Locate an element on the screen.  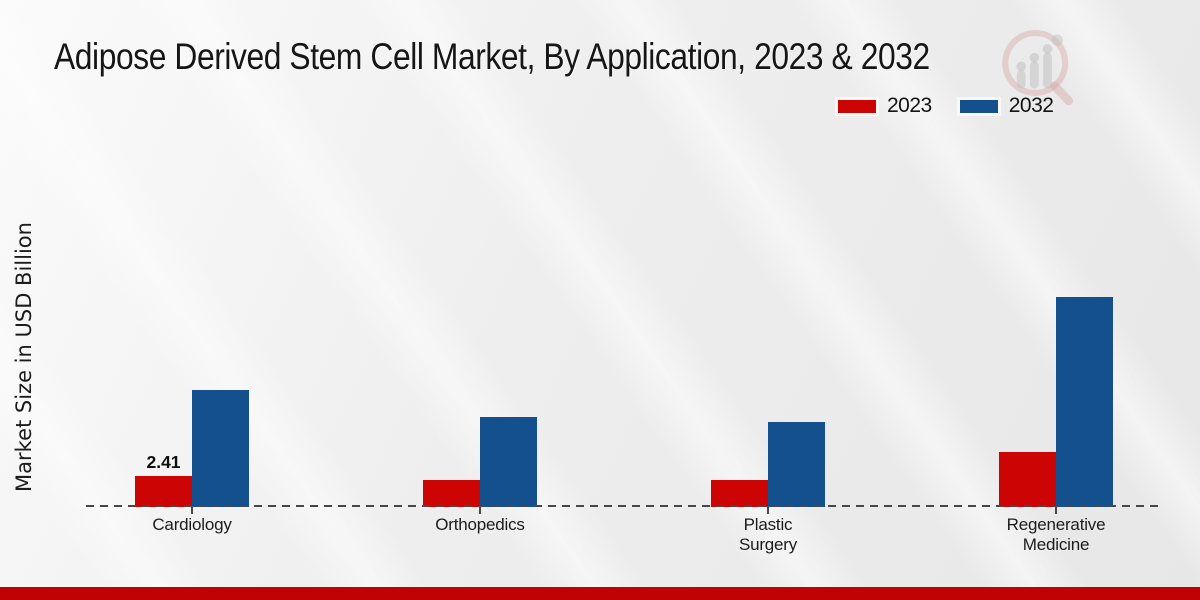
legend-label-2023: 2023 is located at coordinates (909, 105).